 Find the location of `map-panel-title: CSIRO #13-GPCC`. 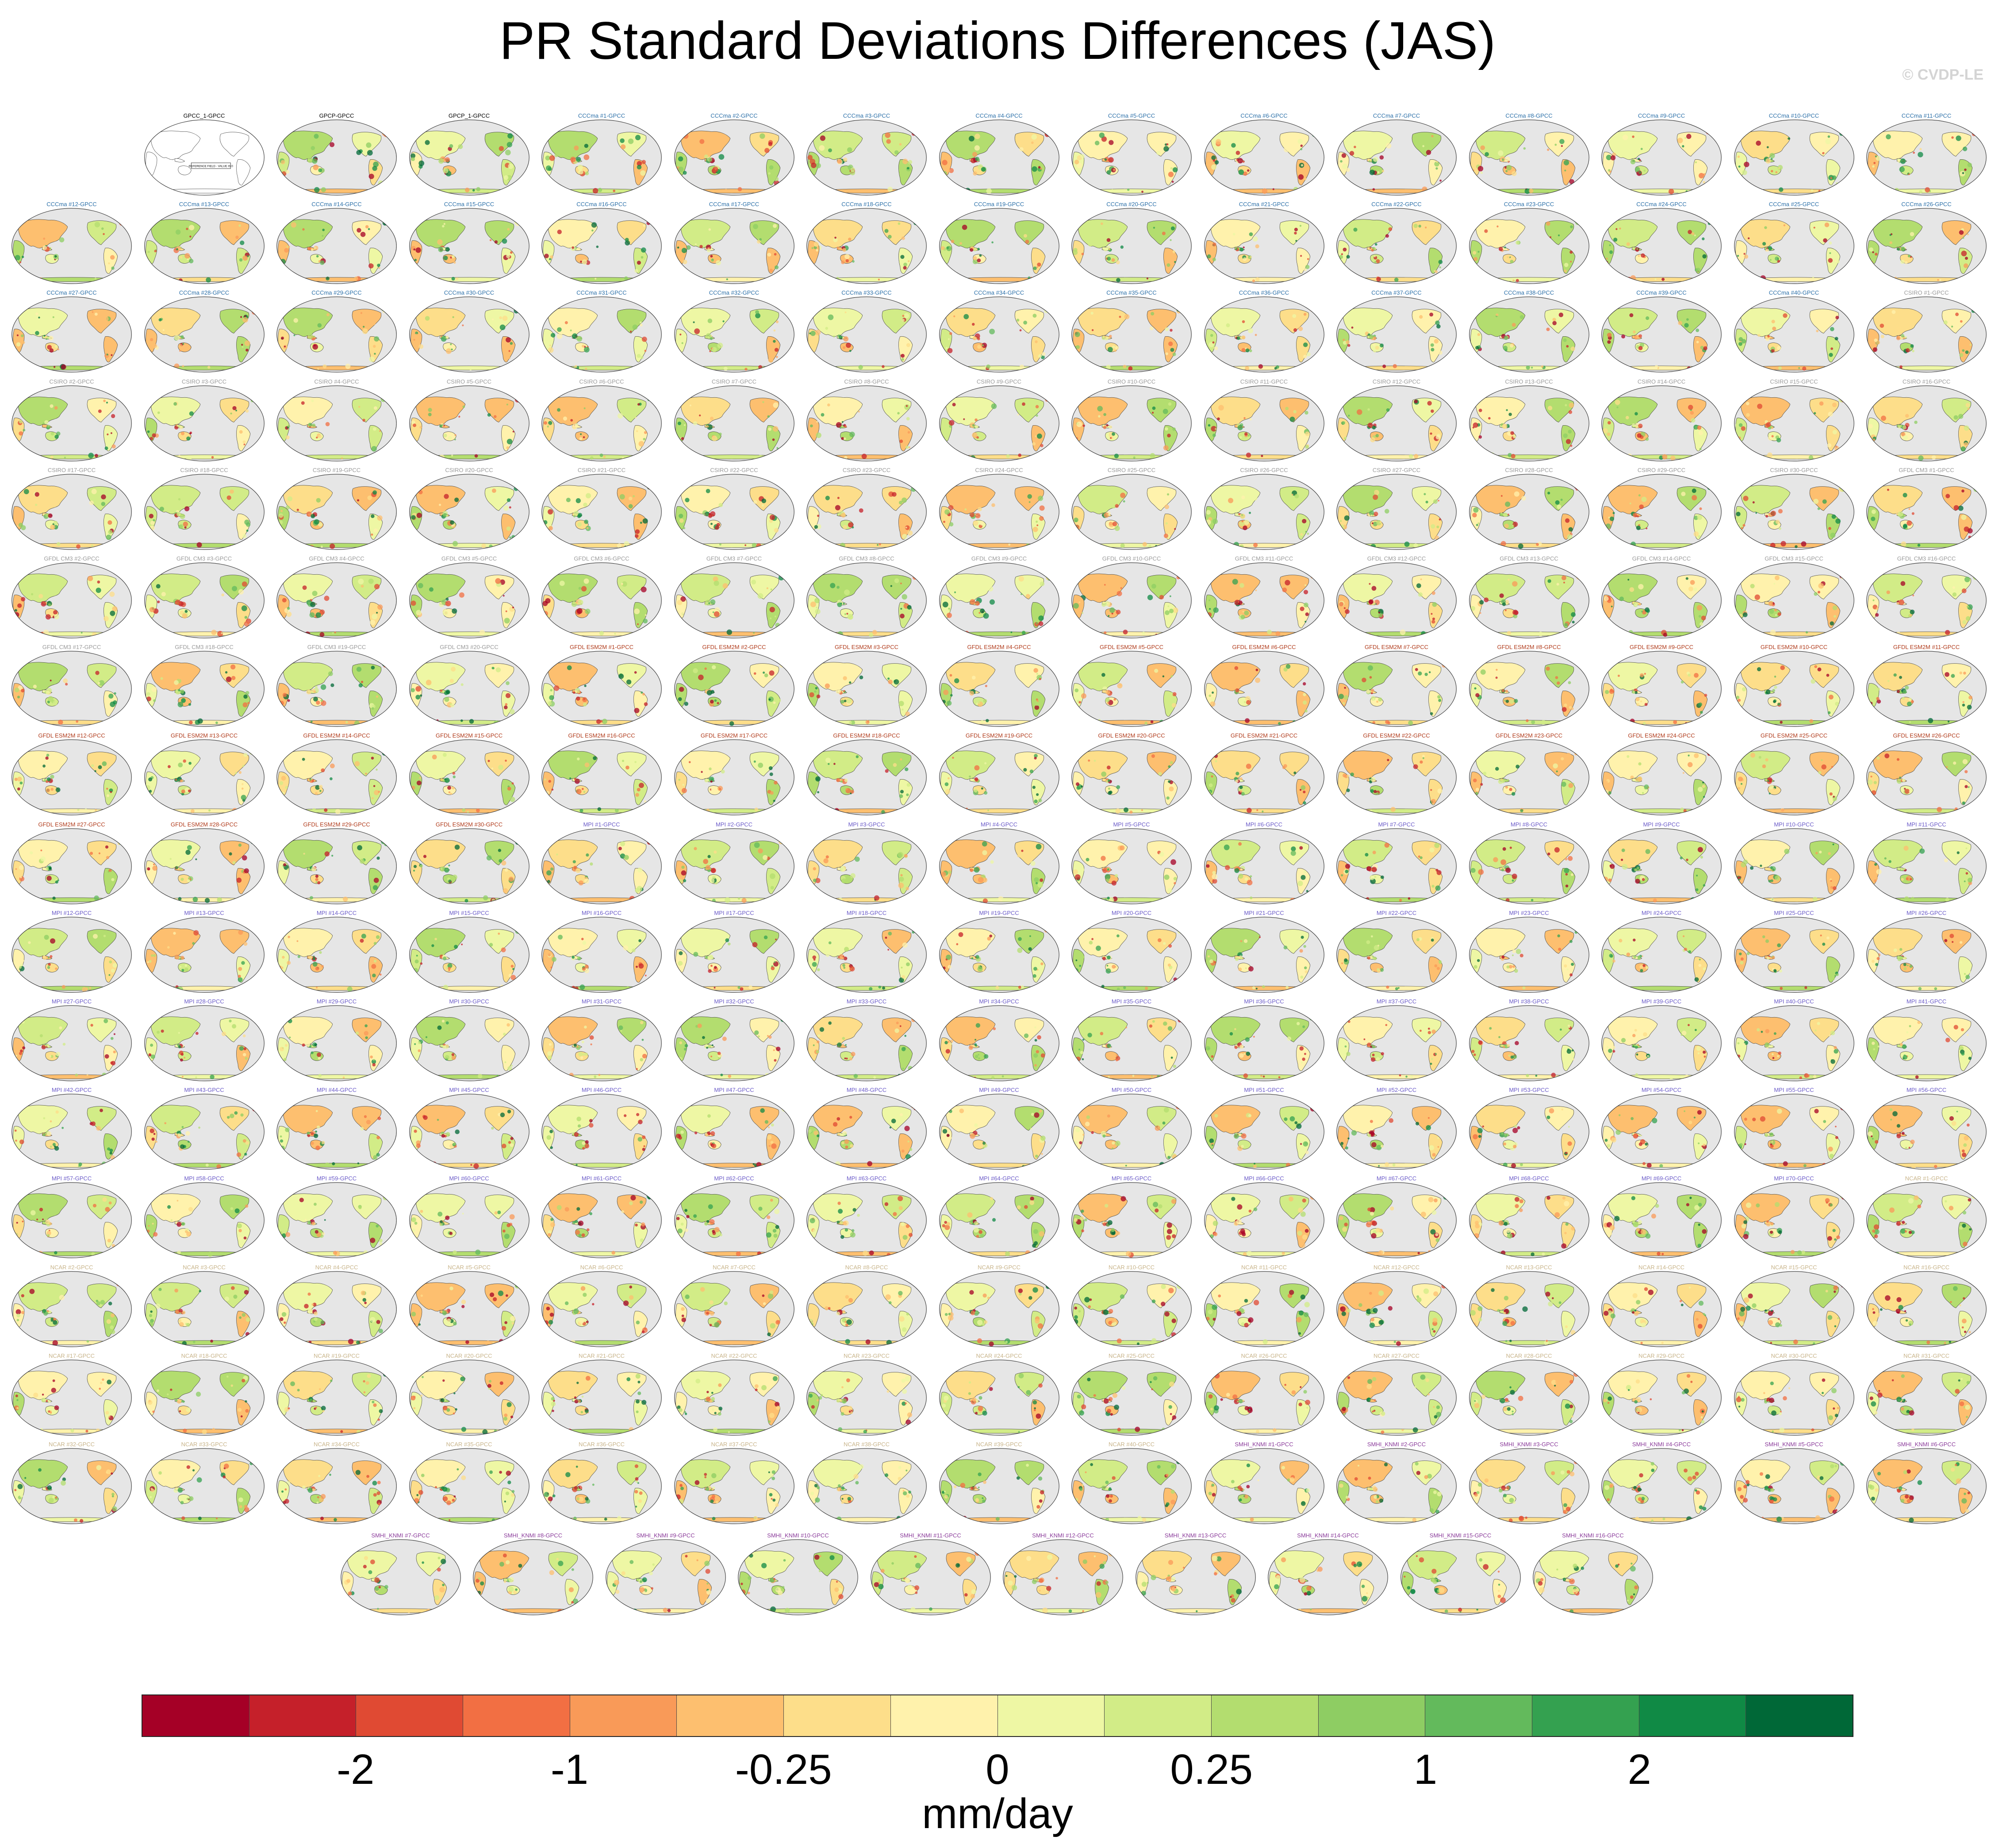

map-panel-title: CSIRO #13-GPCC is located at coordinates (1529, 381).